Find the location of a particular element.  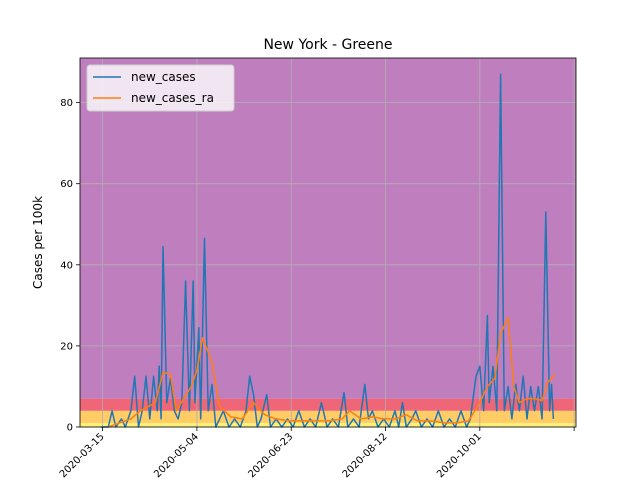

legend-label-new_cases: new_cases is located at coordinates (163, 77).